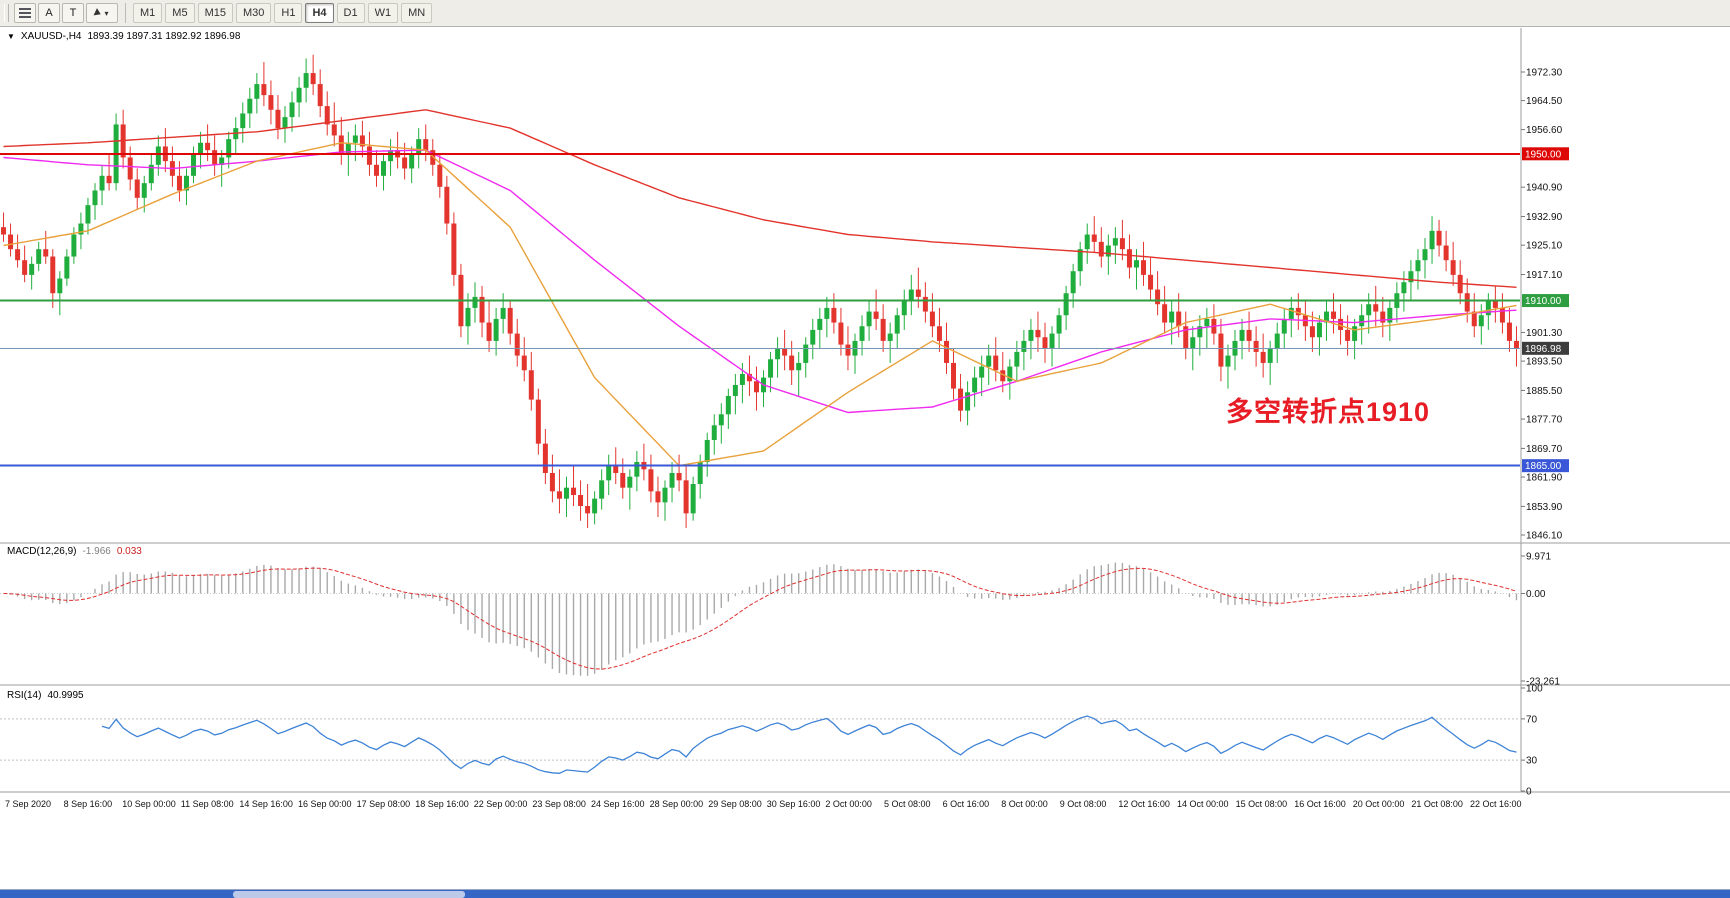 Image resolution: width=1730 pixels, height=898 pixels. Describe the element at coordinates (1543, 682) in the screenshot. I see `svg-text: -23.261` at that location.